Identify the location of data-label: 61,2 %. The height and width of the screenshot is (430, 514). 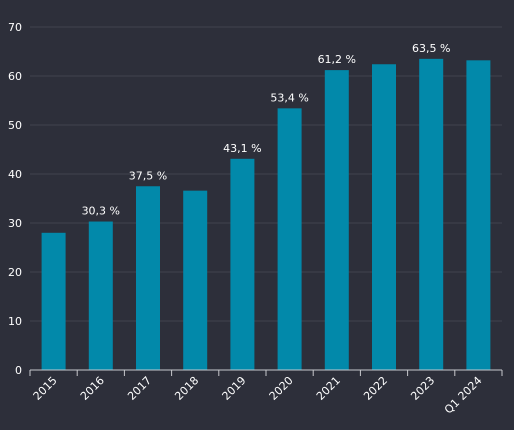
(337, 59).